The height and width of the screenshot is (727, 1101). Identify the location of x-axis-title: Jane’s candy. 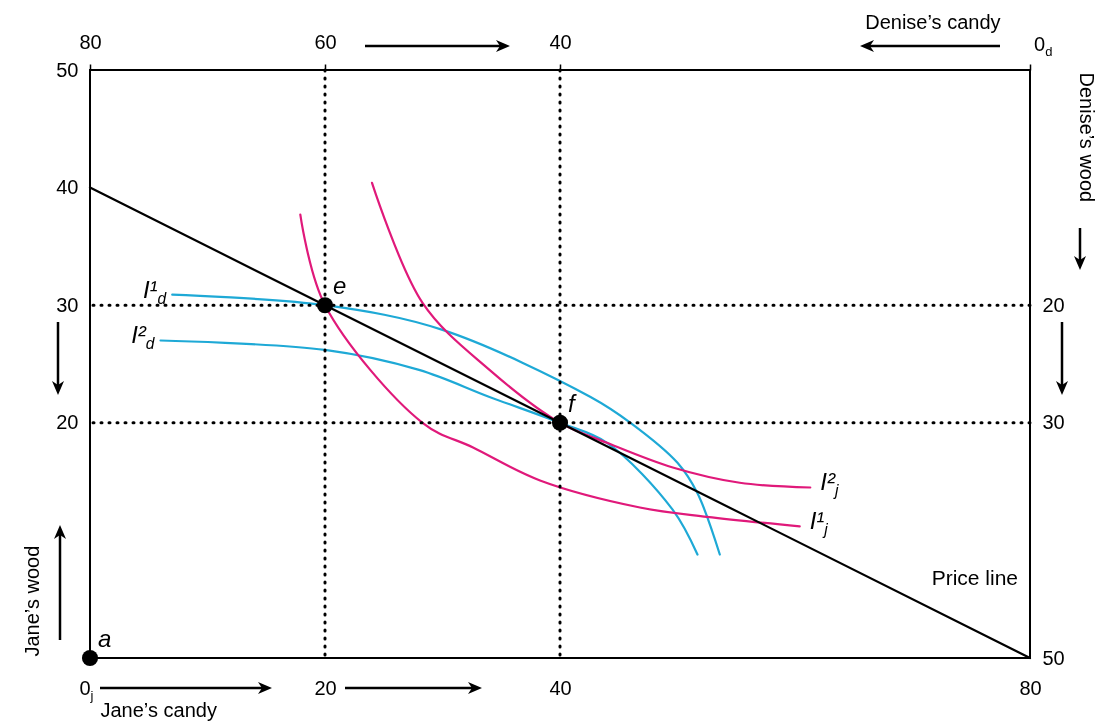
(158, 709).